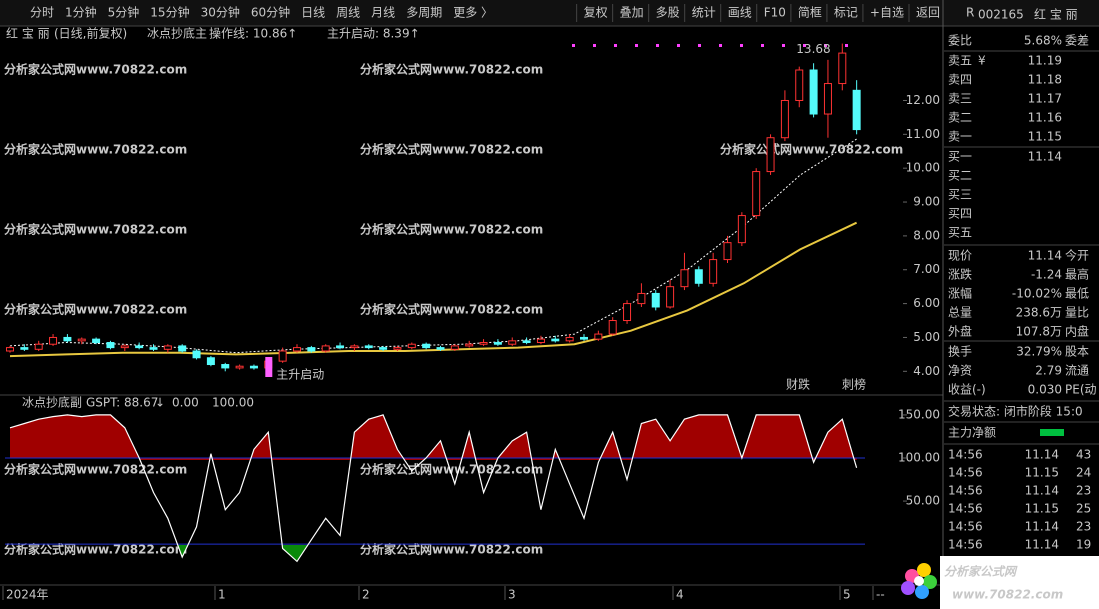 Image resolution: width=1099 pixels, height=609 pixels. What do you see at coordinates (1077, 313) in the screenshot?
I see `stat-label: 量比` at bounding box center [1077, 313].